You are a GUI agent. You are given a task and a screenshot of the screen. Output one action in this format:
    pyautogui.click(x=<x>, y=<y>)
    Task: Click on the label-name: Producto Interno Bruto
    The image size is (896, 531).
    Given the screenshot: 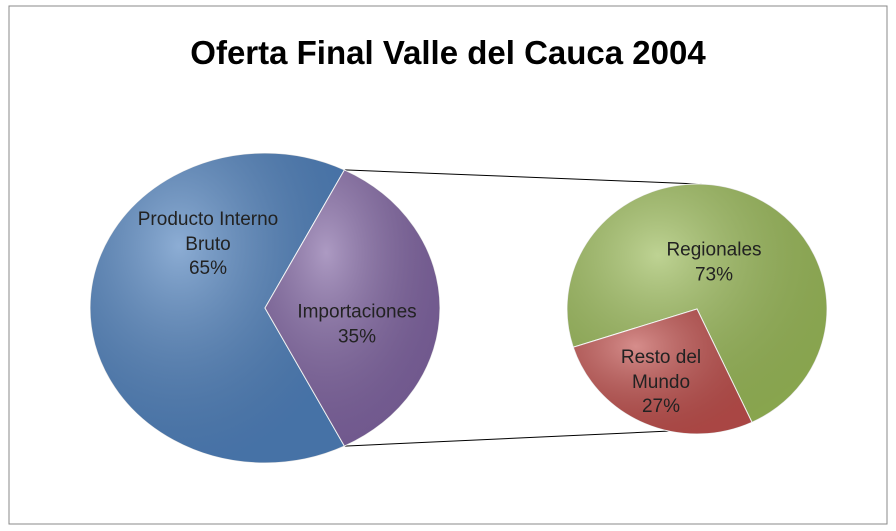 What is the action you would take?
    pyautogui.click(x=208, y=231)
    